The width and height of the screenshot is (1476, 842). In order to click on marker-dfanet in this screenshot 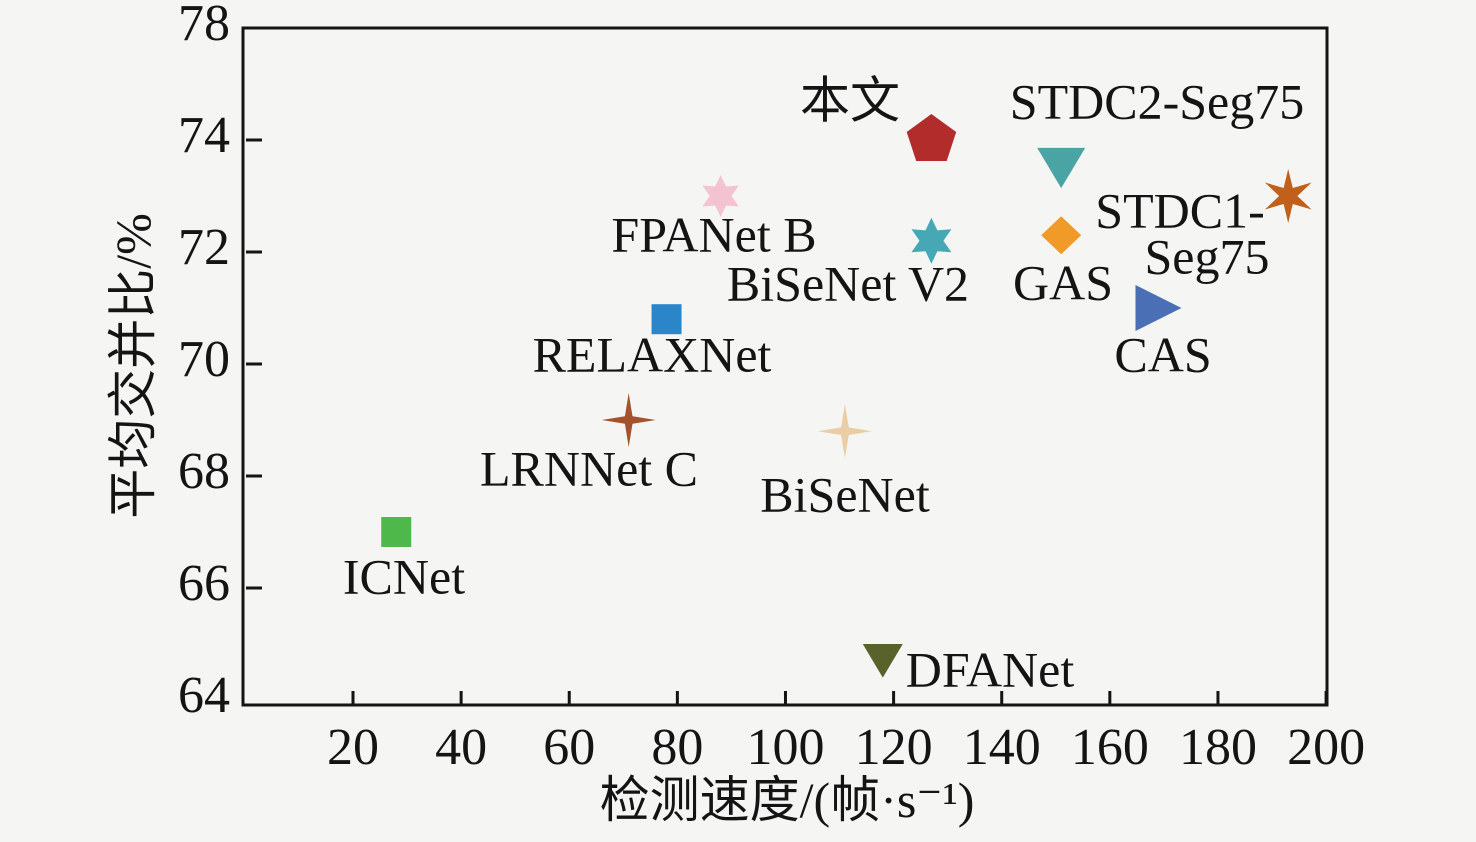, I will do `click(882, 661)`.